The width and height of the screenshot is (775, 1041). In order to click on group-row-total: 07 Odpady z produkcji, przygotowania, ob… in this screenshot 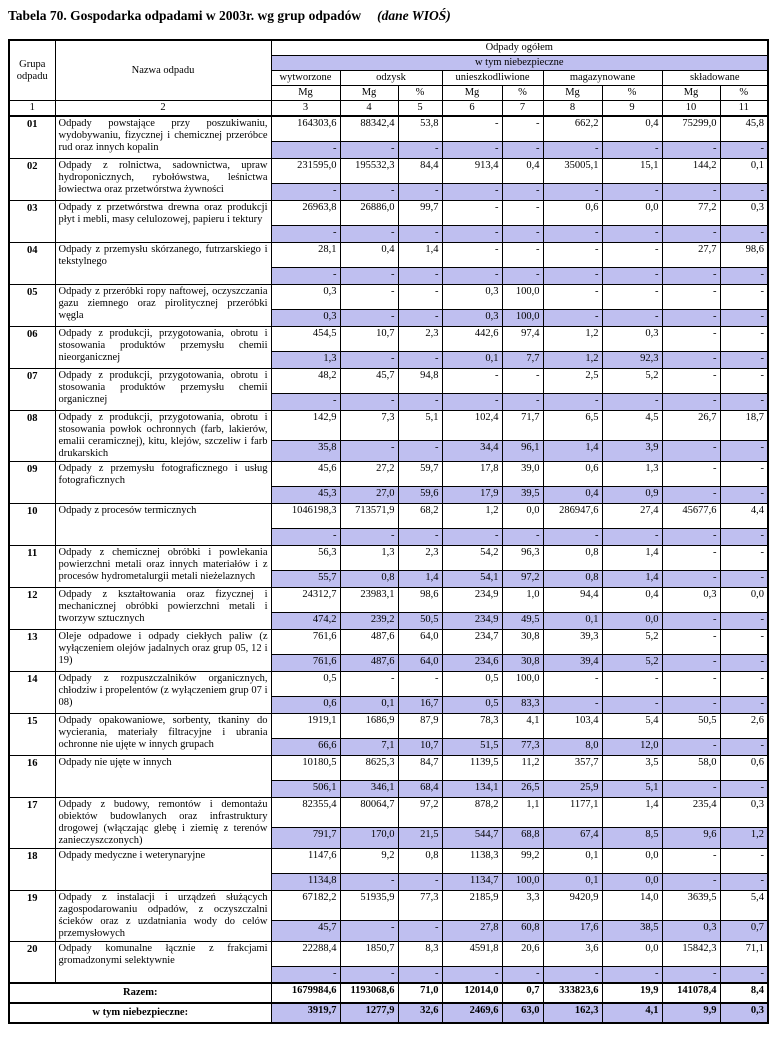, I will do `click(388, 389)`.